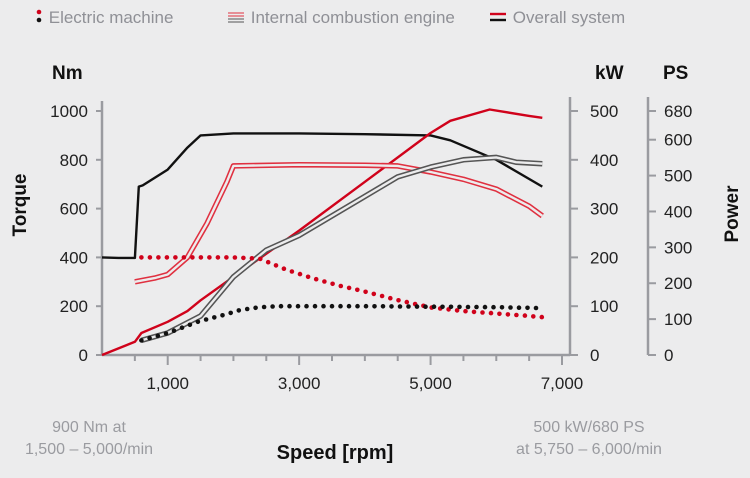  What do you see at coordinates (678, 247) in the screenshot?
I see `ps-tick-label: 300` at bounding box center [678, 247].